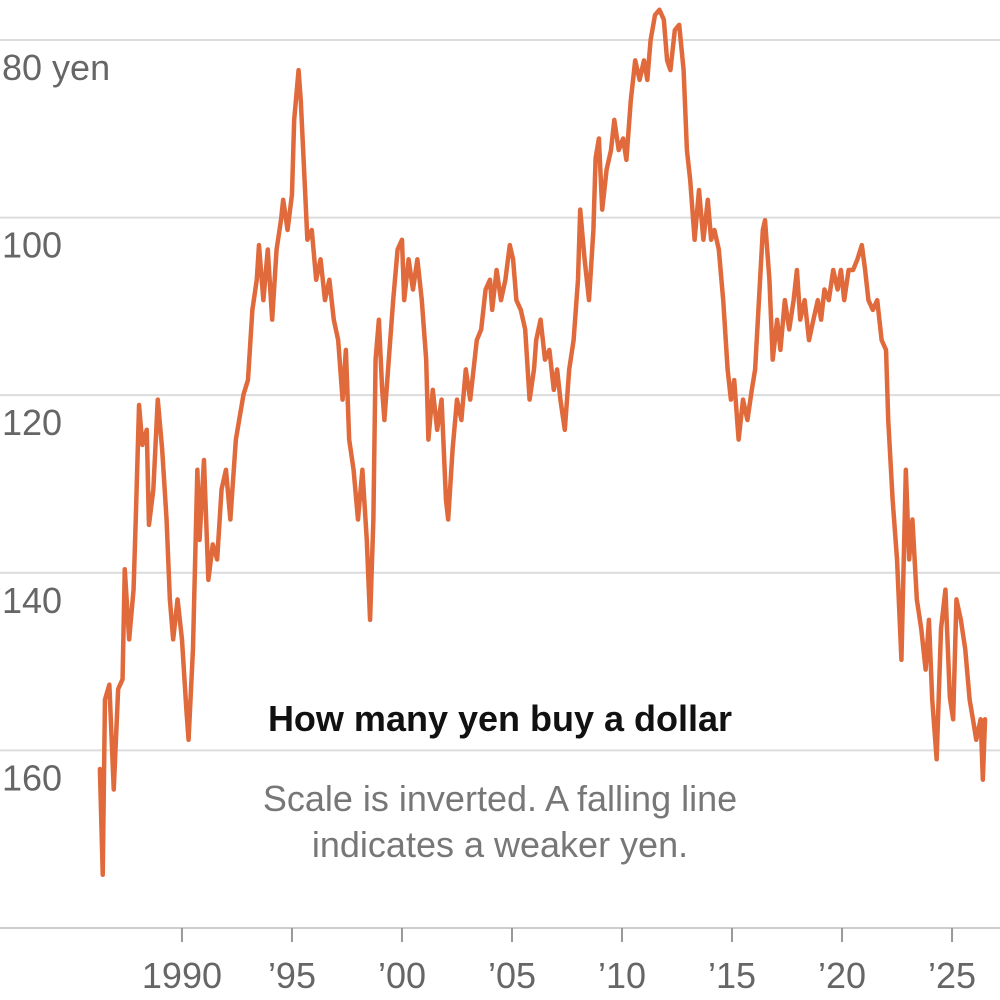 The image size is (1000, 1000). What do you see at coordinates (32, 777) in the screenshot?
I see `y-tick-label: 160` at bounding box center [32, 777].